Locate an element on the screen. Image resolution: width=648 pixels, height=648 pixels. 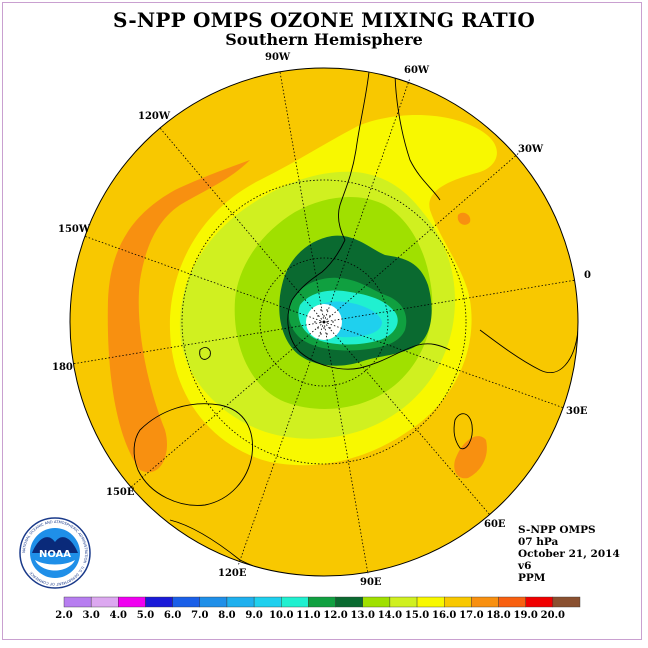
polar-cap-dots is located at coordinates (324, 322).